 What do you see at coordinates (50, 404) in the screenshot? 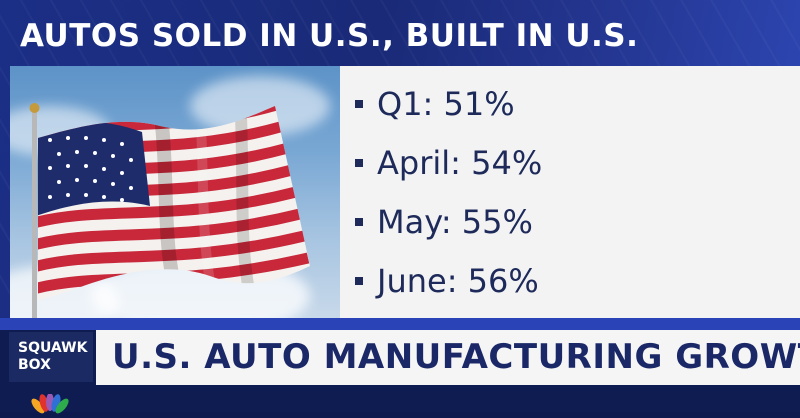
I see `peacock-logo-icon` at bounding box center [50, 404].